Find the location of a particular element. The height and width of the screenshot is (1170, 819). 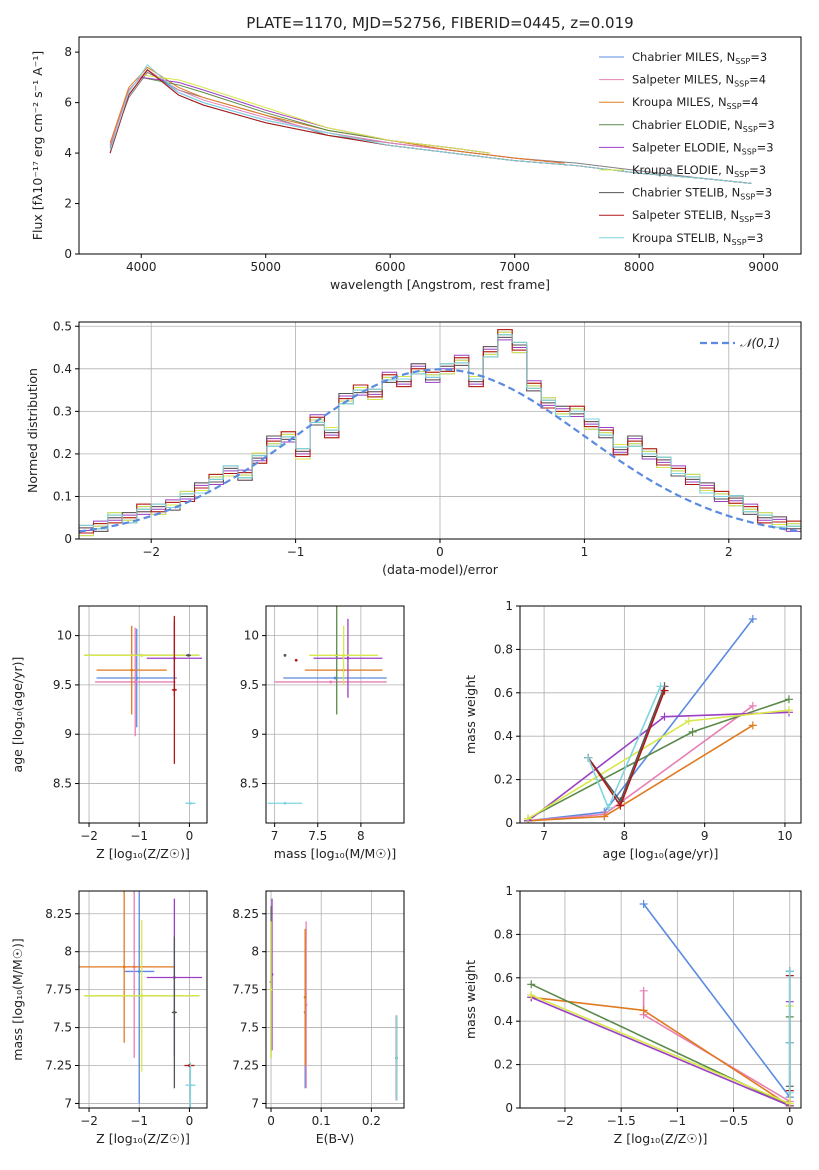

legend-label-main: Chabrier MILES, N is located at coordinates (683, 57).